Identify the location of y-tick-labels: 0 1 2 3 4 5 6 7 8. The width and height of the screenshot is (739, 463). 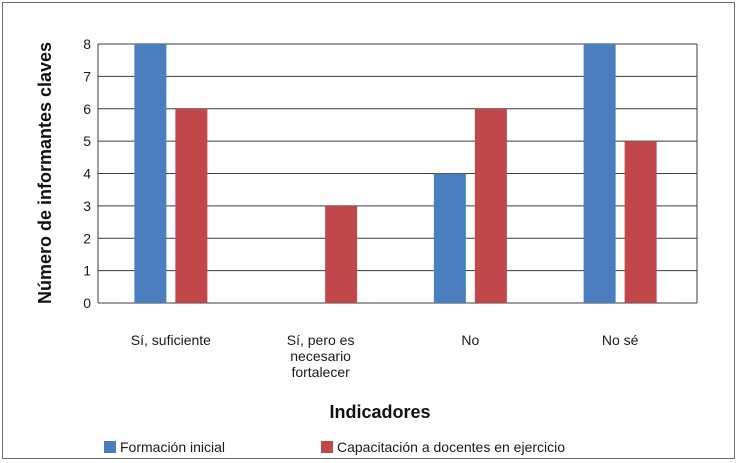
(87, 173).